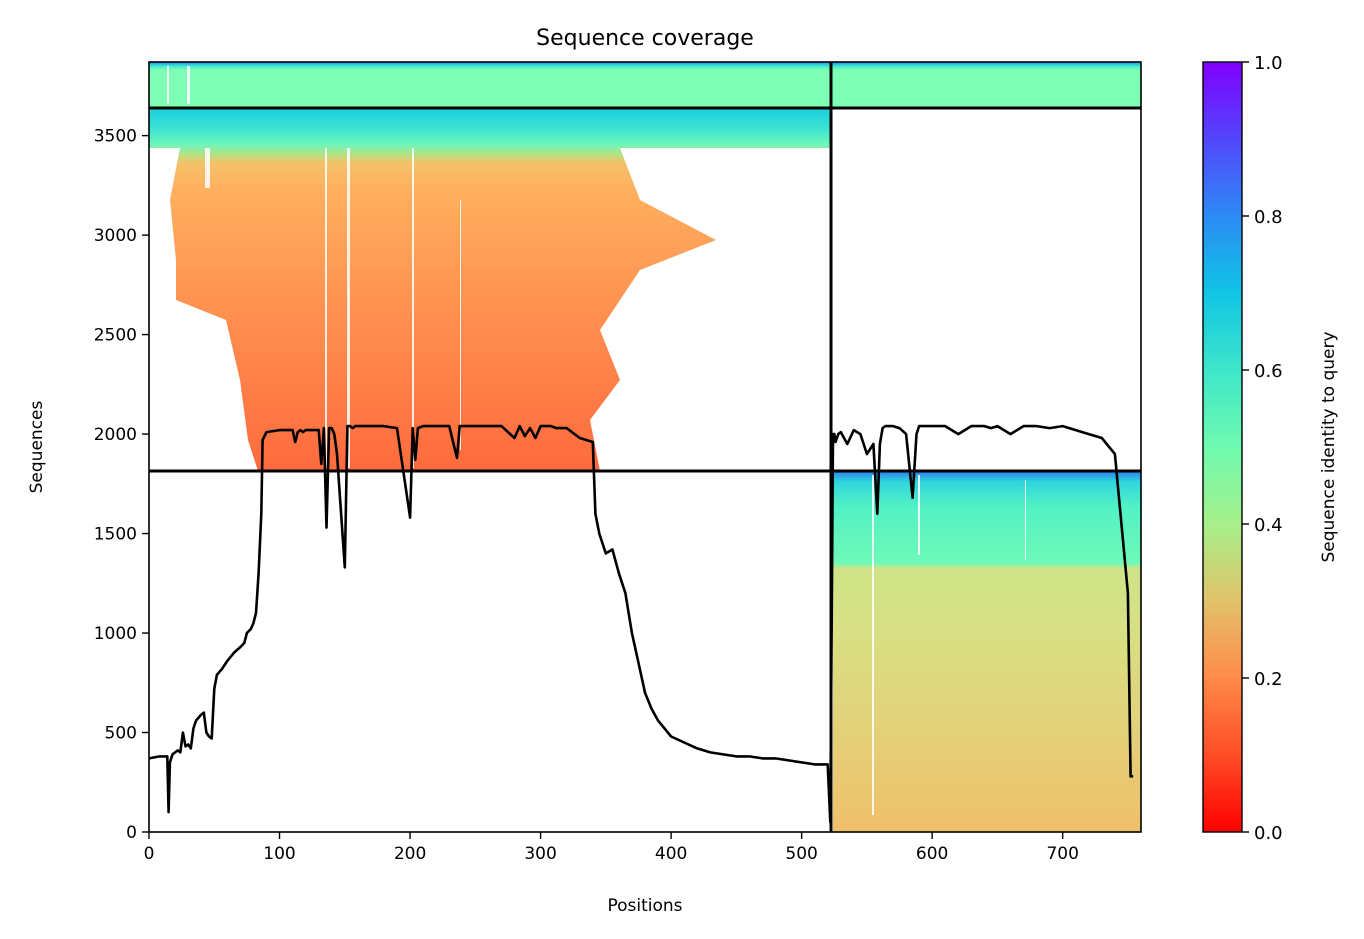 Image resolution: width=1364 pixels, height=939 pixels. Describe the element at coordinates (1268, 833) in the screenshot. I see `colorbar-tick-label: 0.0` at that location.